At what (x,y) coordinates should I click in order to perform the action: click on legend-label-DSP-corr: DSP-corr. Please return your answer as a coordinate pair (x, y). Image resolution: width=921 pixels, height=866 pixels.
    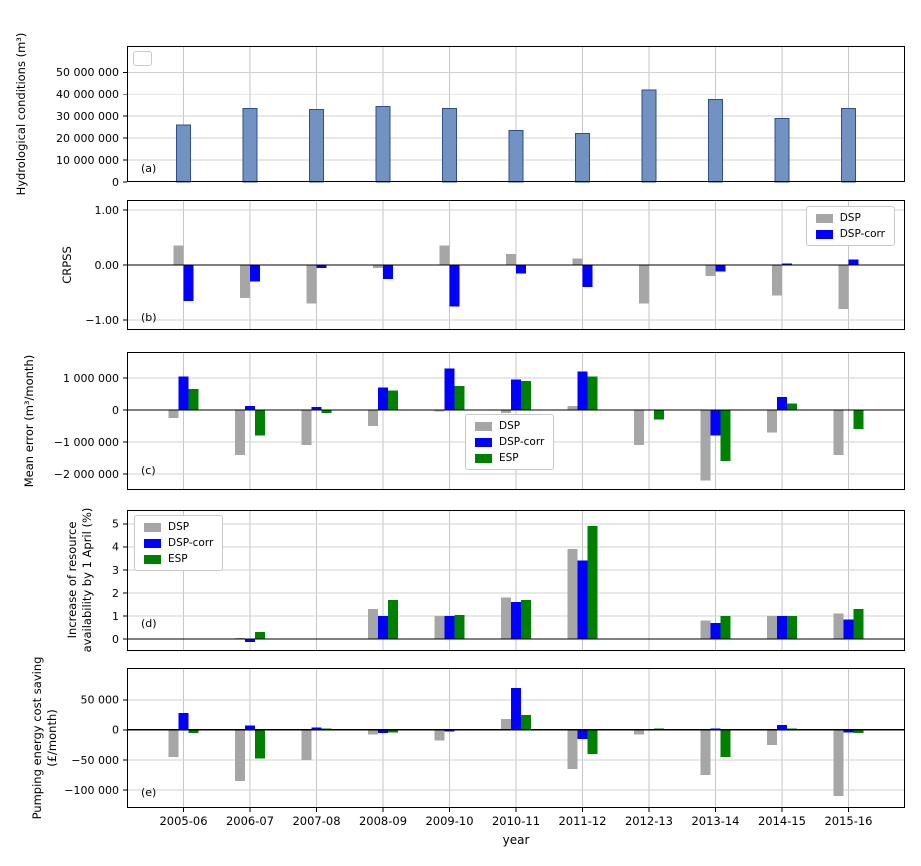
    Looking at the image, I should click on (862, 234).